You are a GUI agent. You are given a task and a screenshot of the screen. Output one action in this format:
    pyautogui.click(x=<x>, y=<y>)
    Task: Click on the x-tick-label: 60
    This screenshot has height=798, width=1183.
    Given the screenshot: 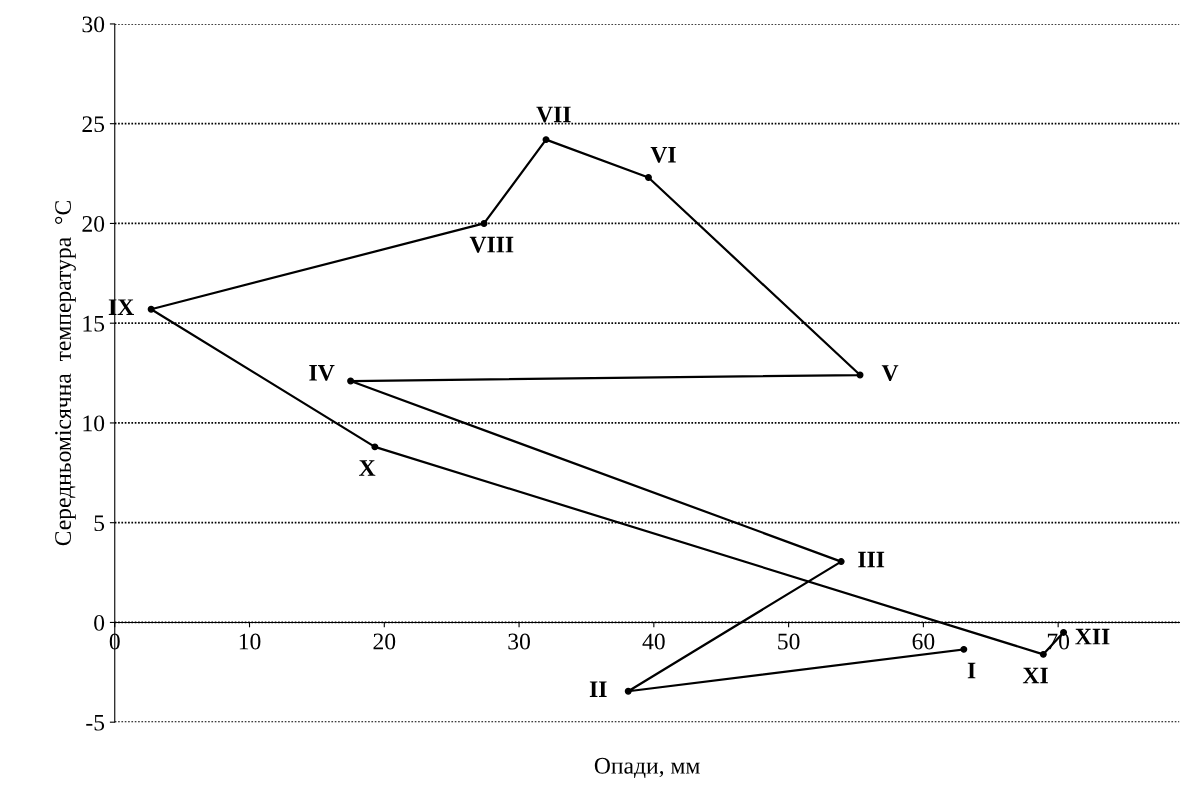 What is the action you would take?
    pyautogui.click(x=923, y=641)
    